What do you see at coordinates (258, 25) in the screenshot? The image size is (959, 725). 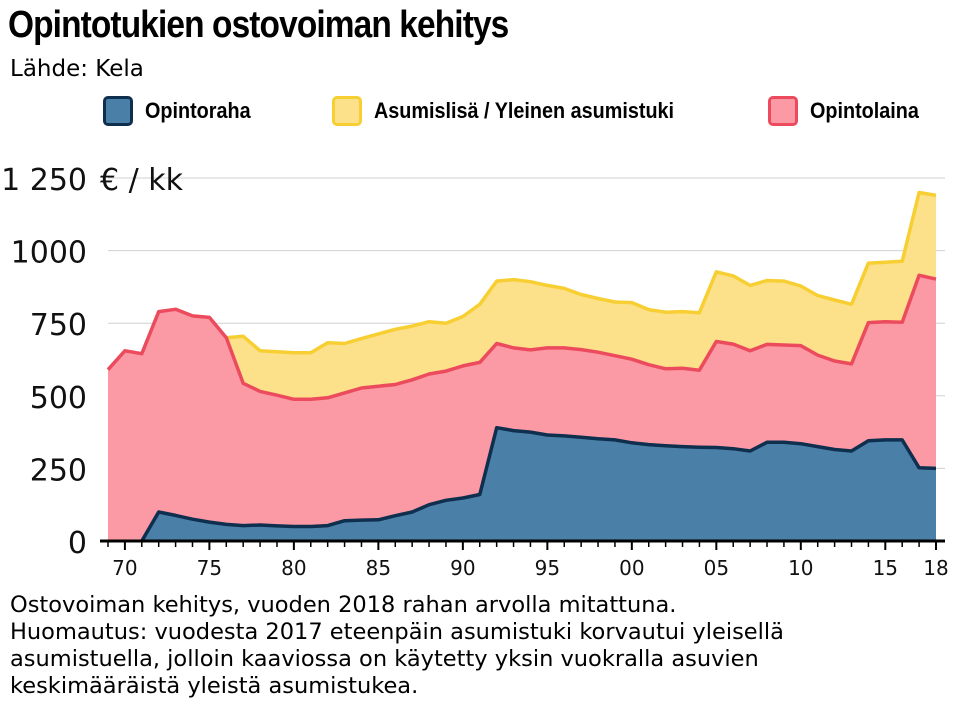 I see `chart-title: Opintotukien ostovoiman kehitys` at bounding box center [258, 25].